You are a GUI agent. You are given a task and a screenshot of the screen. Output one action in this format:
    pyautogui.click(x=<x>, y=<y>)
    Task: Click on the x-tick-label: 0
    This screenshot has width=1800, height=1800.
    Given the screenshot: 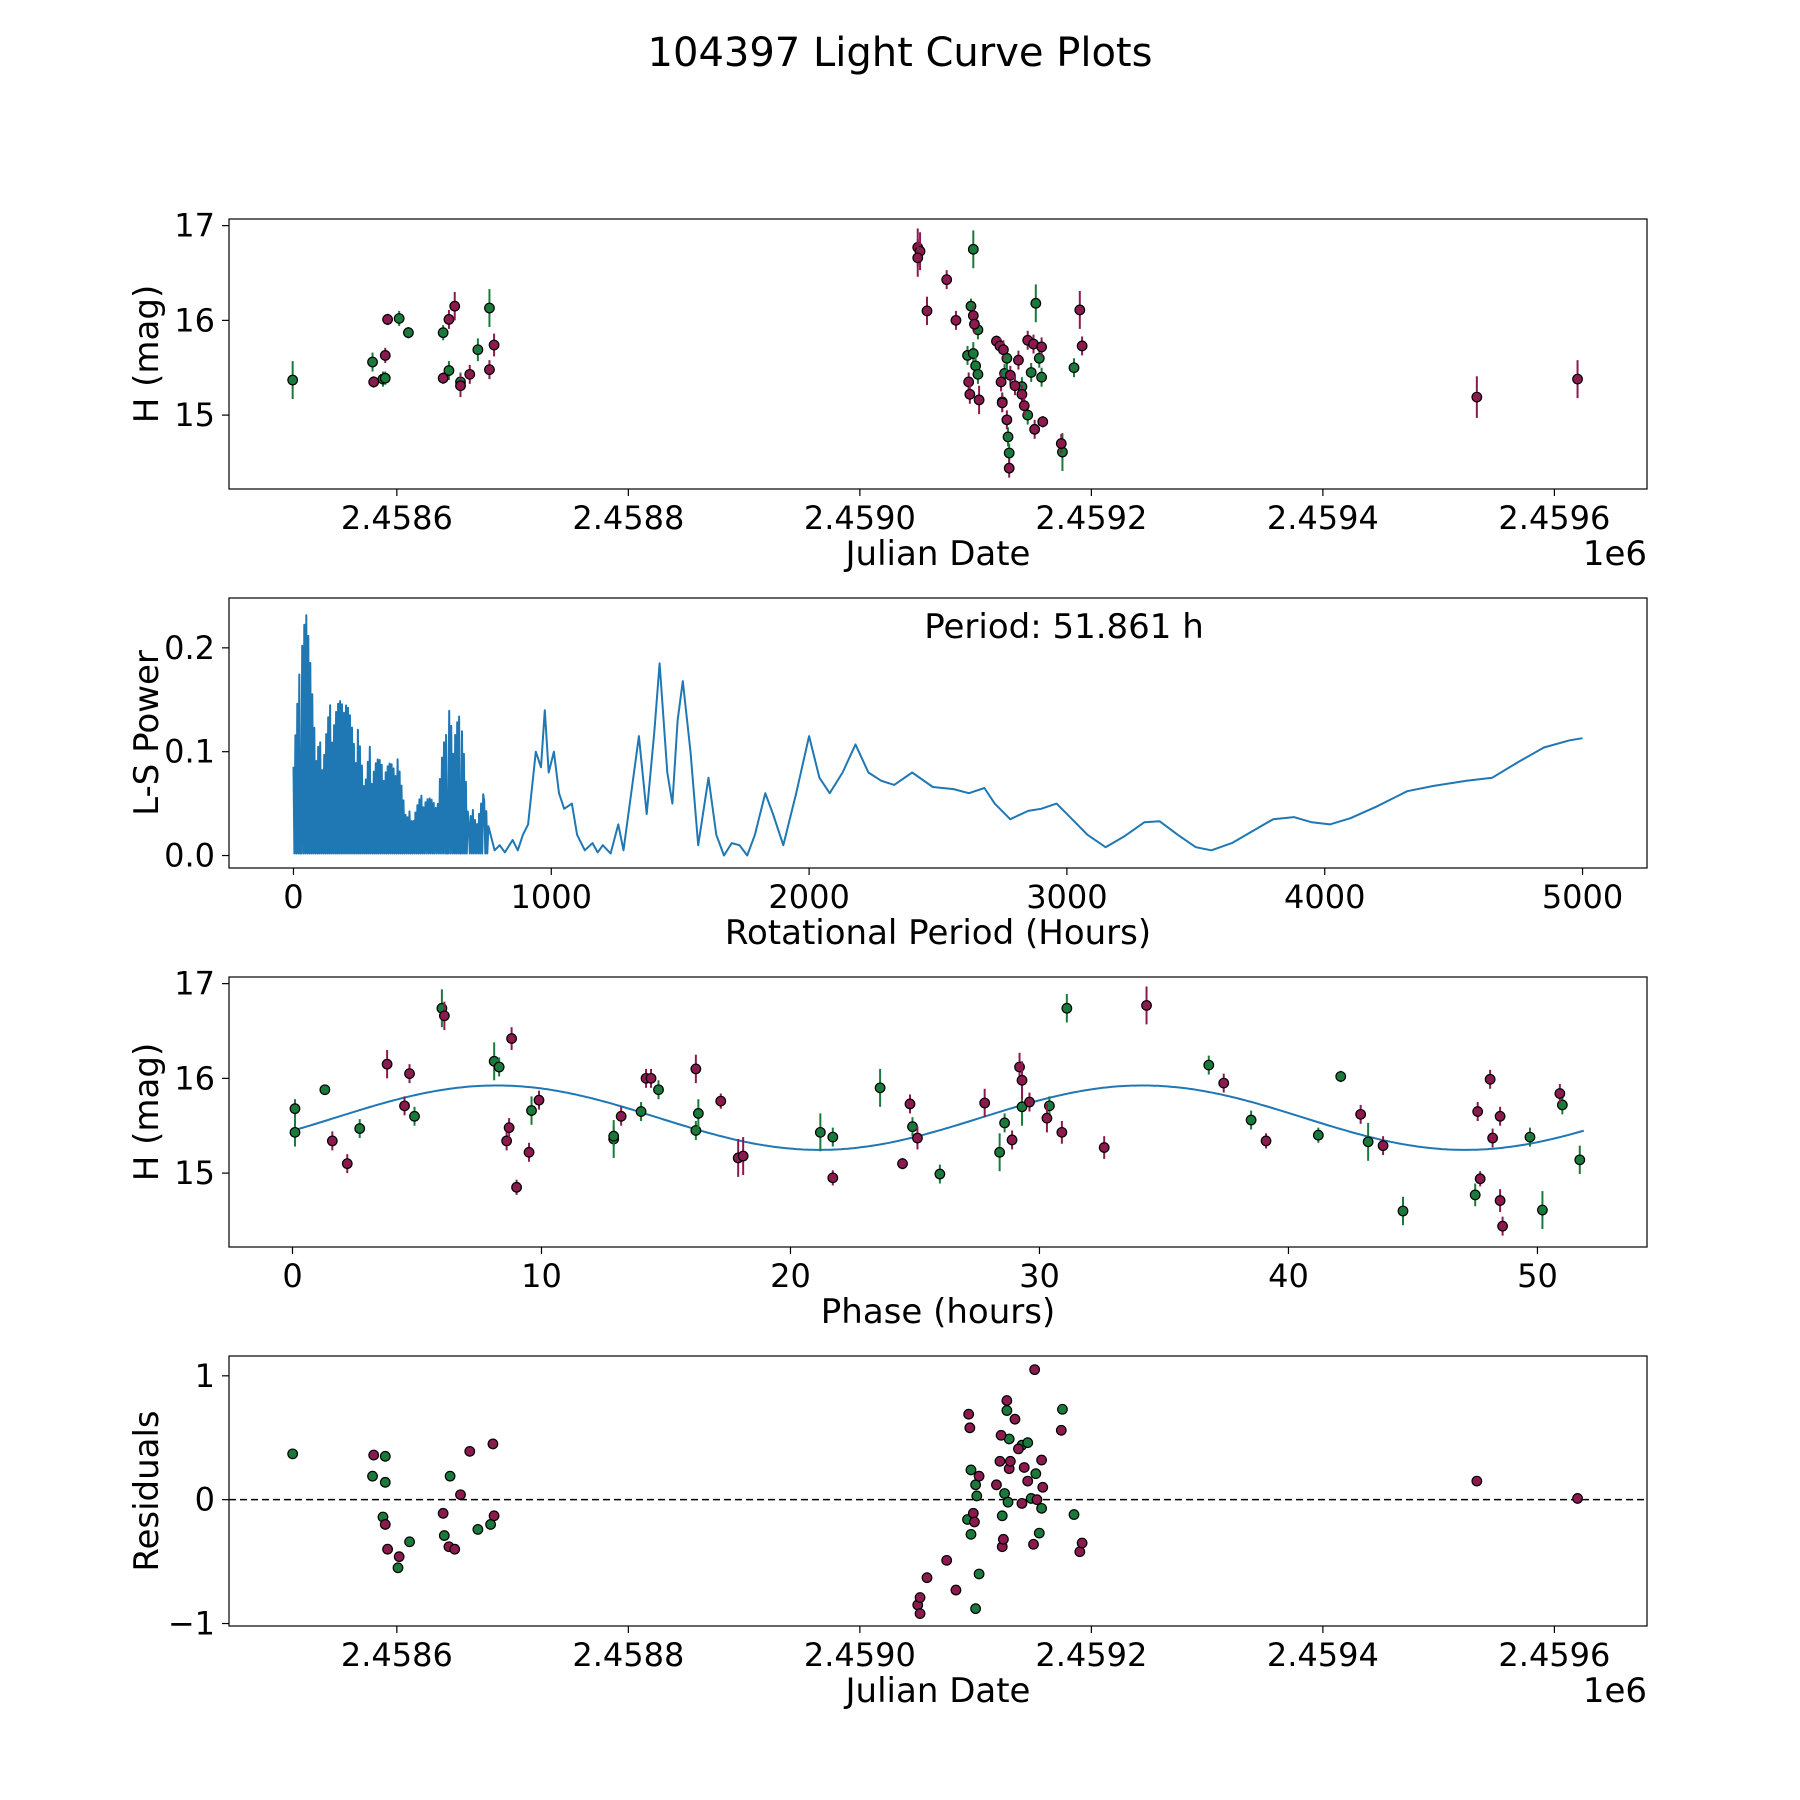 What is the action you would take?
    pyautogui.click(x=292, y=1276)
    